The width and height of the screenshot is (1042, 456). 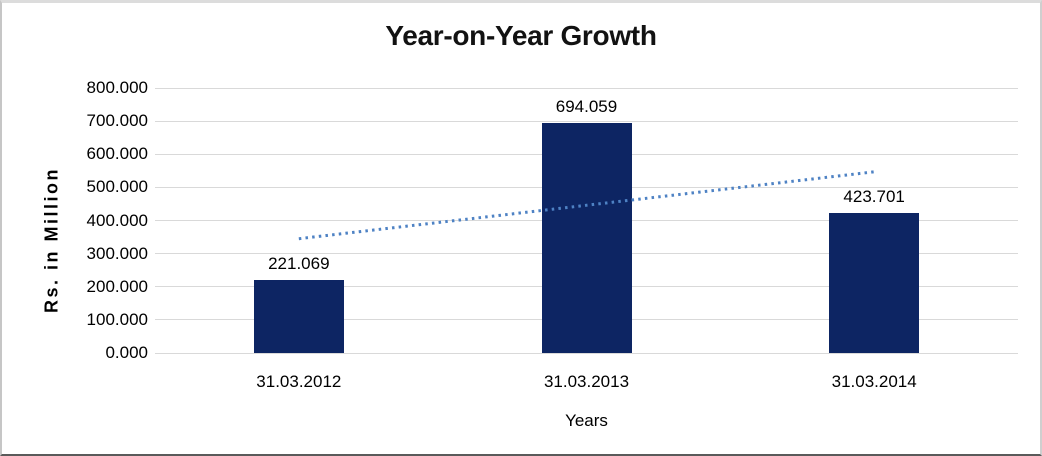 I want to click on y-tick-label: 400.000, so click(x=117, y=220).